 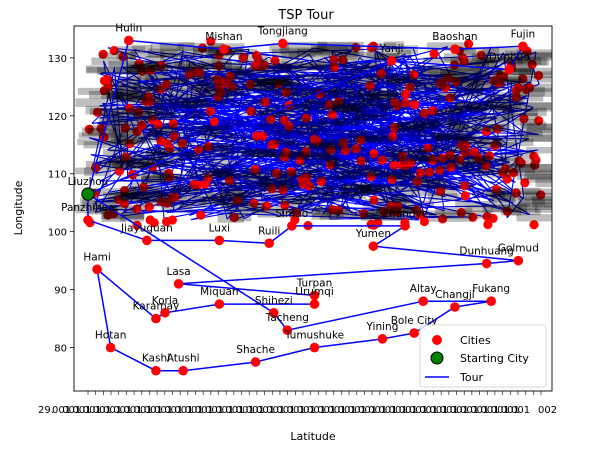 I want to click on city-label-dunhua: Dunhua, so click(x=509, y=57).